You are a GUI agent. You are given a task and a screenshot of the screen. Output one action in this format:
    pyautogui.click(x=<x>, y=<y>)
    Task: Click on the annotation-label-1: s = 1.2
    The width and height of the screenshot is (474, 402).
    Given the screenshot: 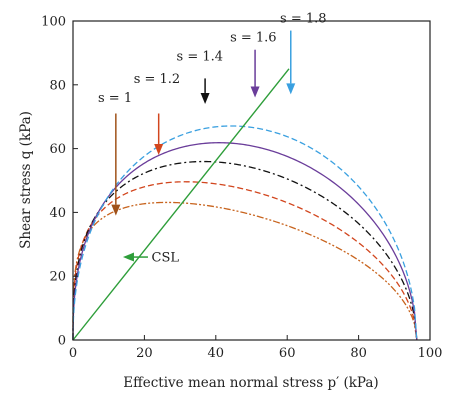 What is the action you would take?
    pyautogui.click(x=157, y=79)
    